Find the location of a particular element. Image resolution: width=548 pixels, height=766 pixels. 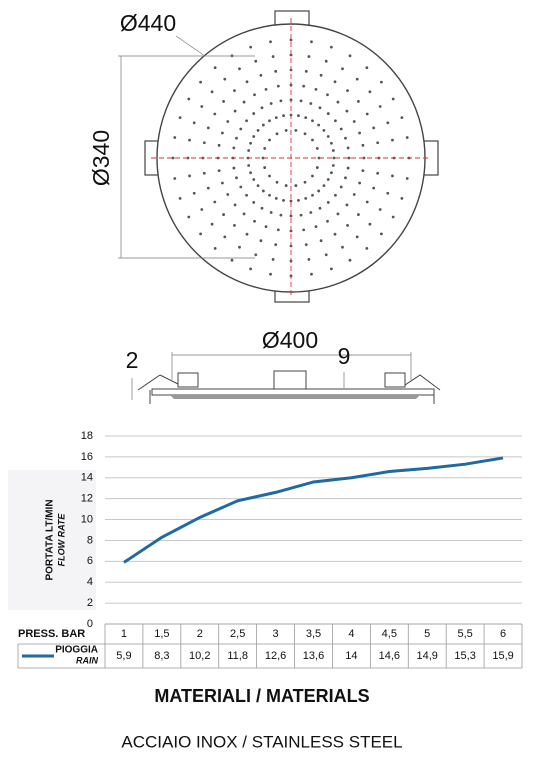

dim-label: 9 is located at coordinates (344, 356).